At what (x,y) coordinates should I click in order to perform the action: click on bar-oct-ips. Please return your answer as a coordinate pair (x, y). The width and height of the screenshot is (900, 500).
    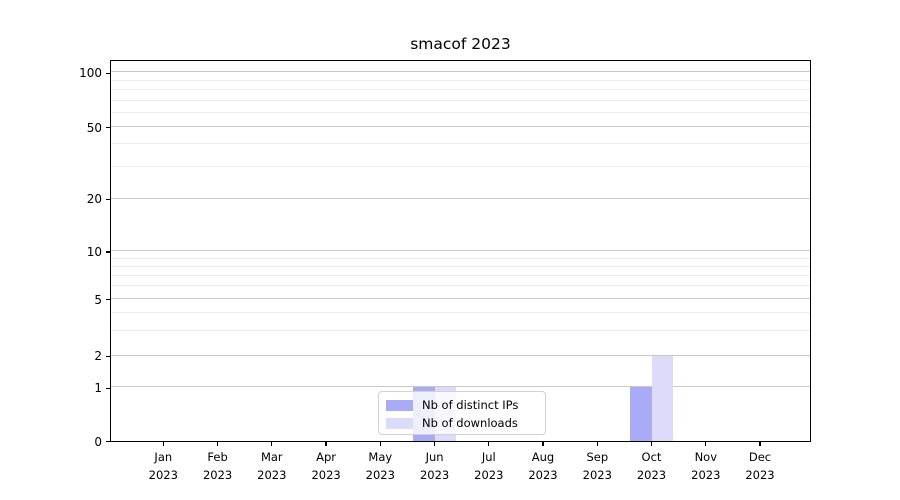
    Looking at the image, I should click on (641, 414).